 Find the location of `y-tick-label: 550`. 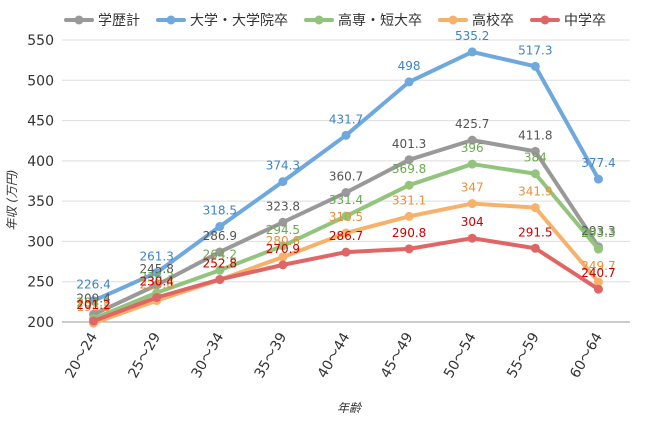

y-tick-label: 550 is located at coordinates (40, 41).